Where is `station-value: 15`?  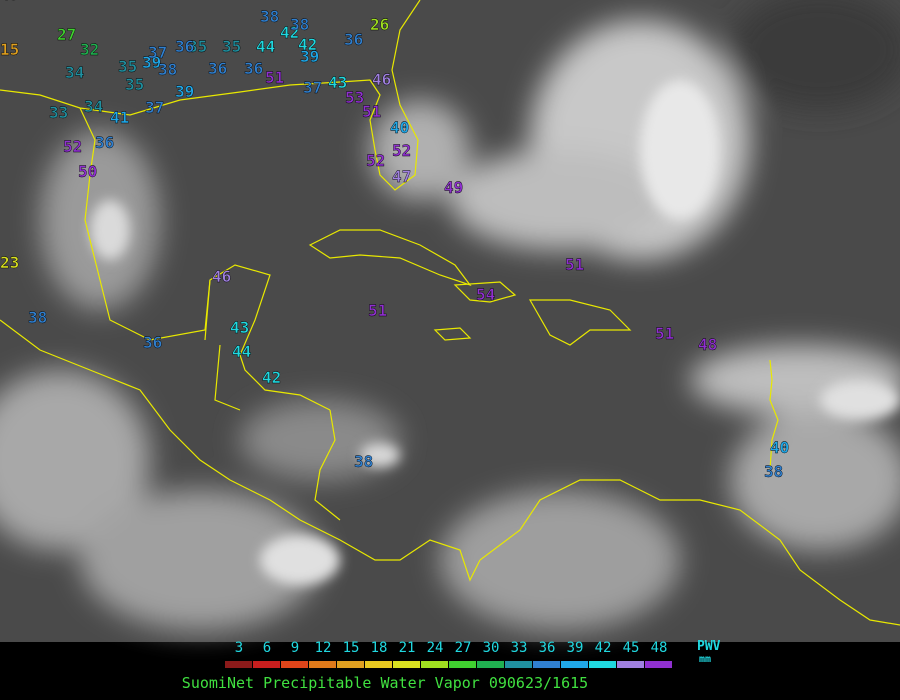 station-value: 15 is located at coordinates (9, 49).